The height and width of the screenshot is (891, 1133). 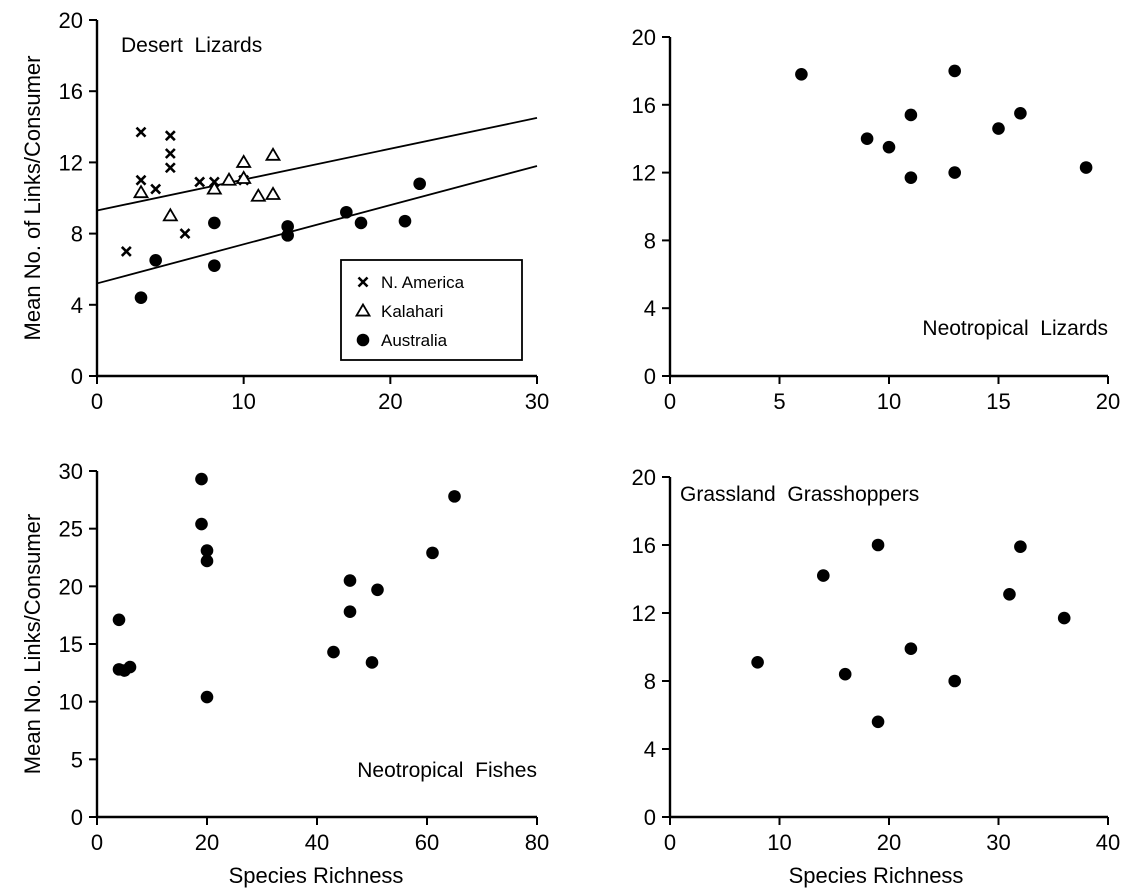 What do you see at coordinates (191, 45) in the screenshot?
I see `panel-title: Desert Lizards` at bounding box center [191, 45].